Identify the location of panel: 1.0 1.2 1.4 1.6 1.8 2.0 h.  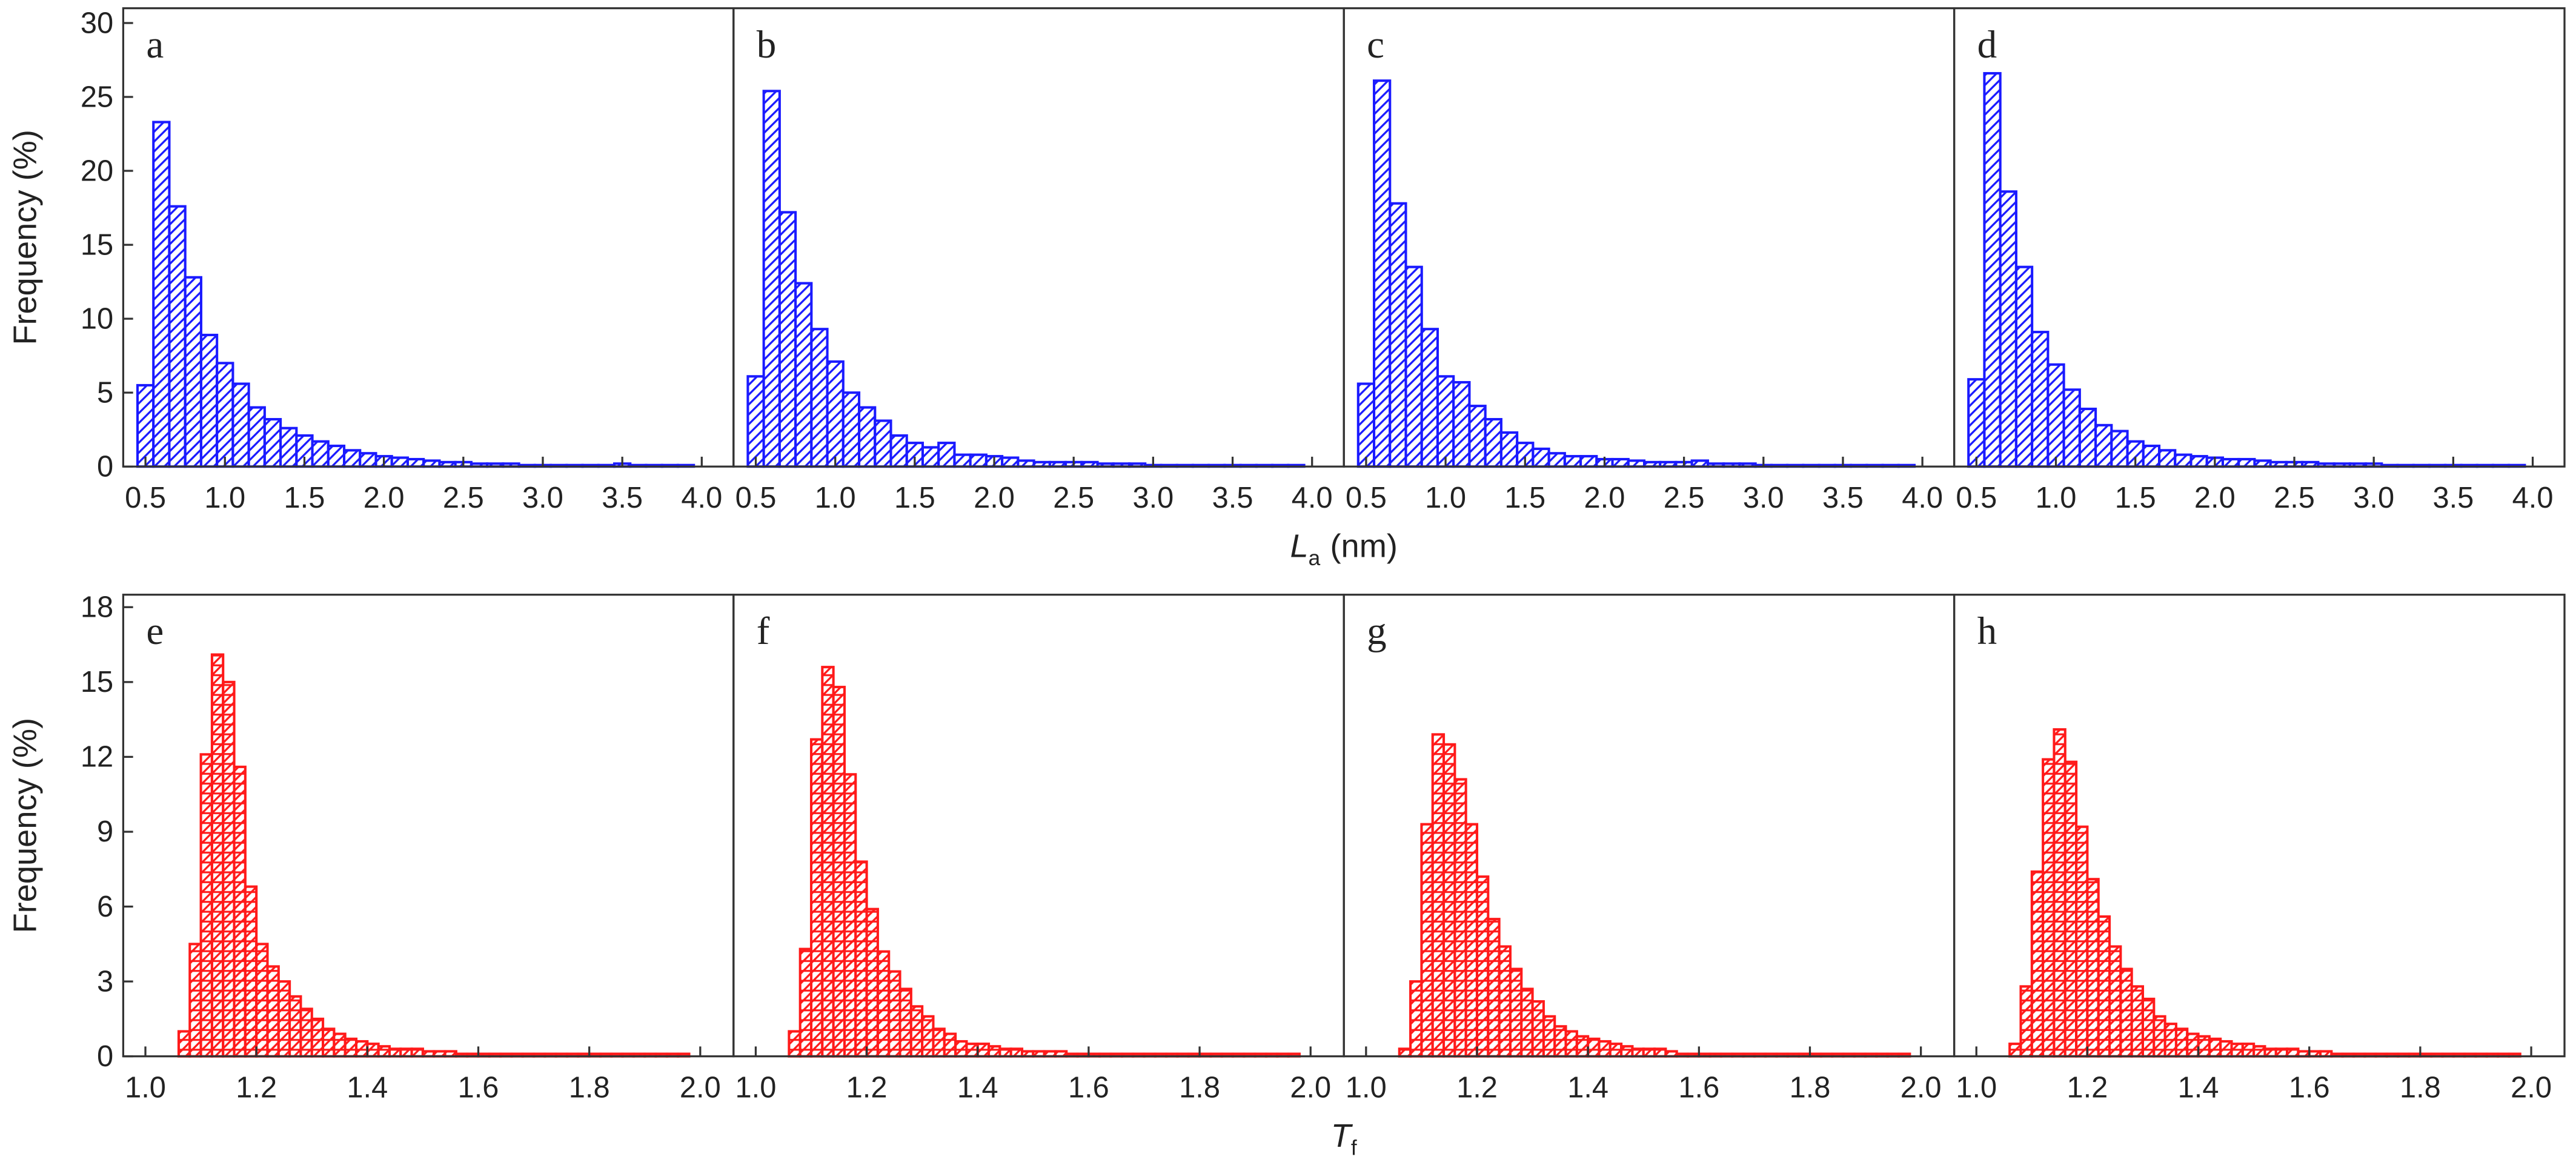
(2259, 849).